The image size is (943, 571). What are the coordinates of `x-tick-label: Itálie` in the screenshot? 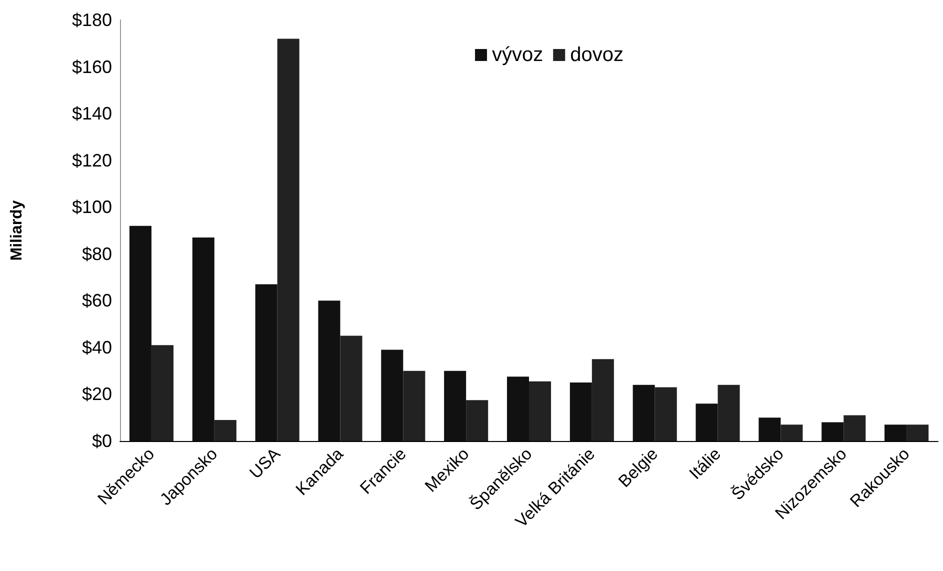 It's located at (705, 464).